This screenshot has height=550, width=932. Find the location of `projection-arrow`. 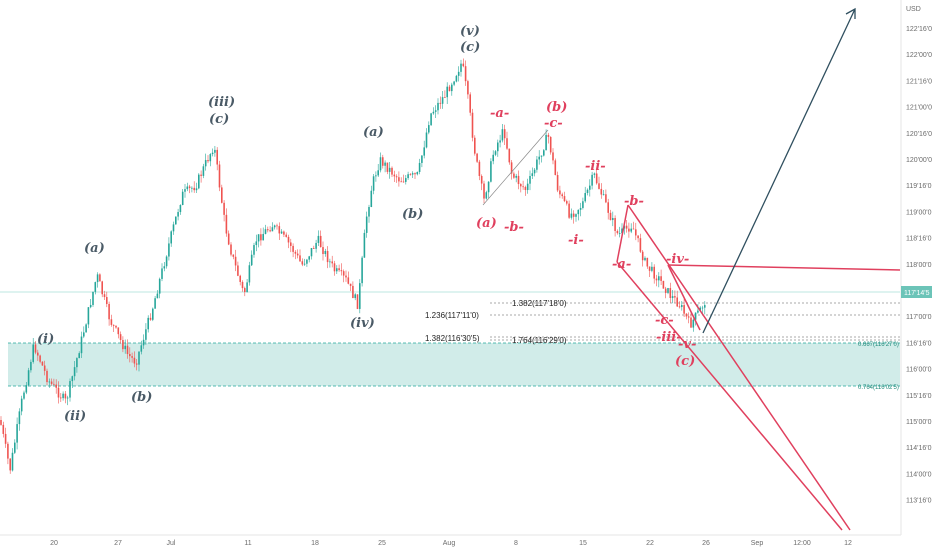

projection-arrow is located at coordinates (779, 170).